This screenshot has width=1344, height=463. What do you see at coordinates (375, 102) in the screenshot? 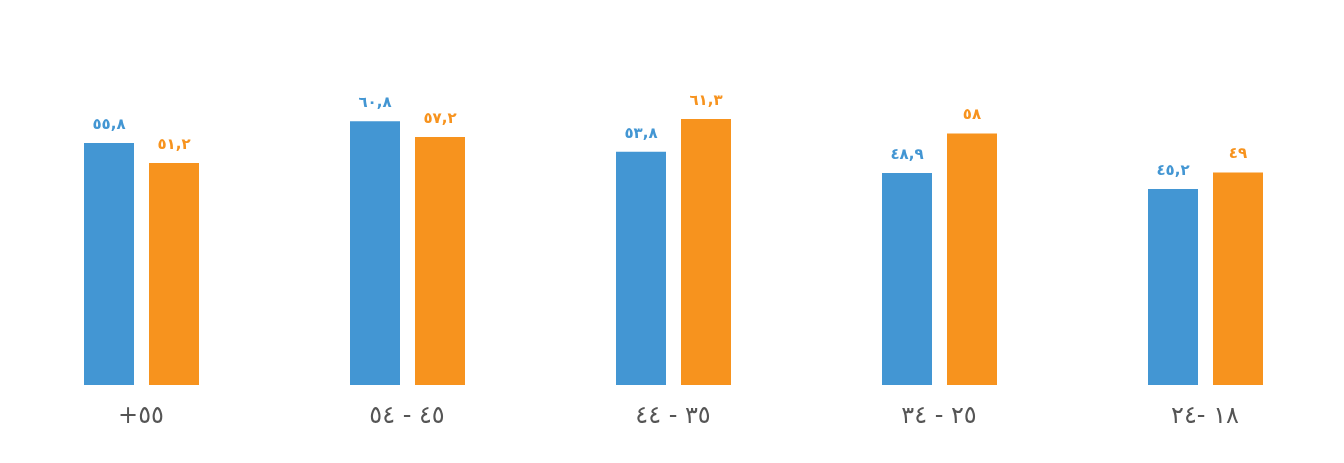
I see `data-label: ٦٠,٨` at bounding box center [375, 102].